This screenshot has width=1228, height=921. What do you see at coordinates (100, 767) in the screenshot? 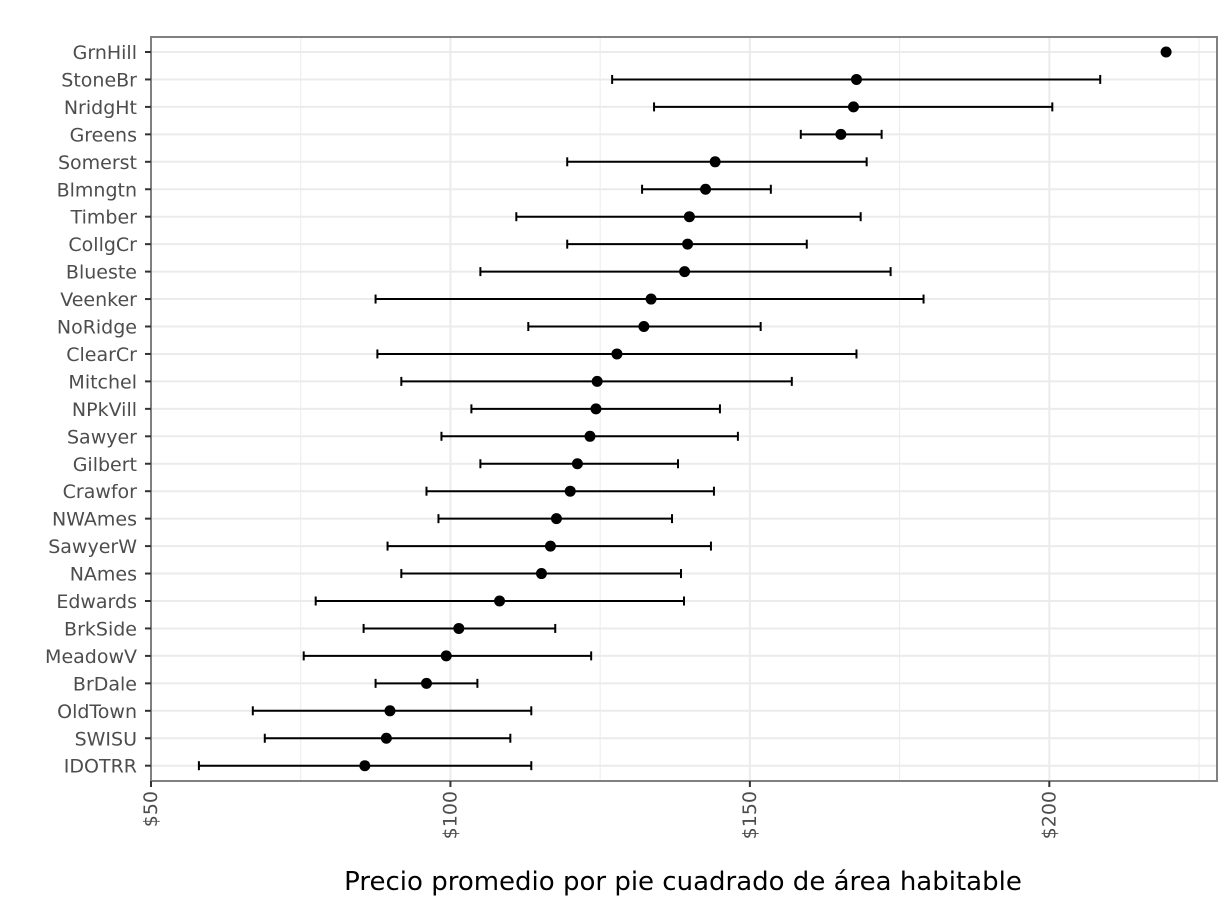
I see `y-tick-label: IDOTRR` at bounding box center [100, 767].